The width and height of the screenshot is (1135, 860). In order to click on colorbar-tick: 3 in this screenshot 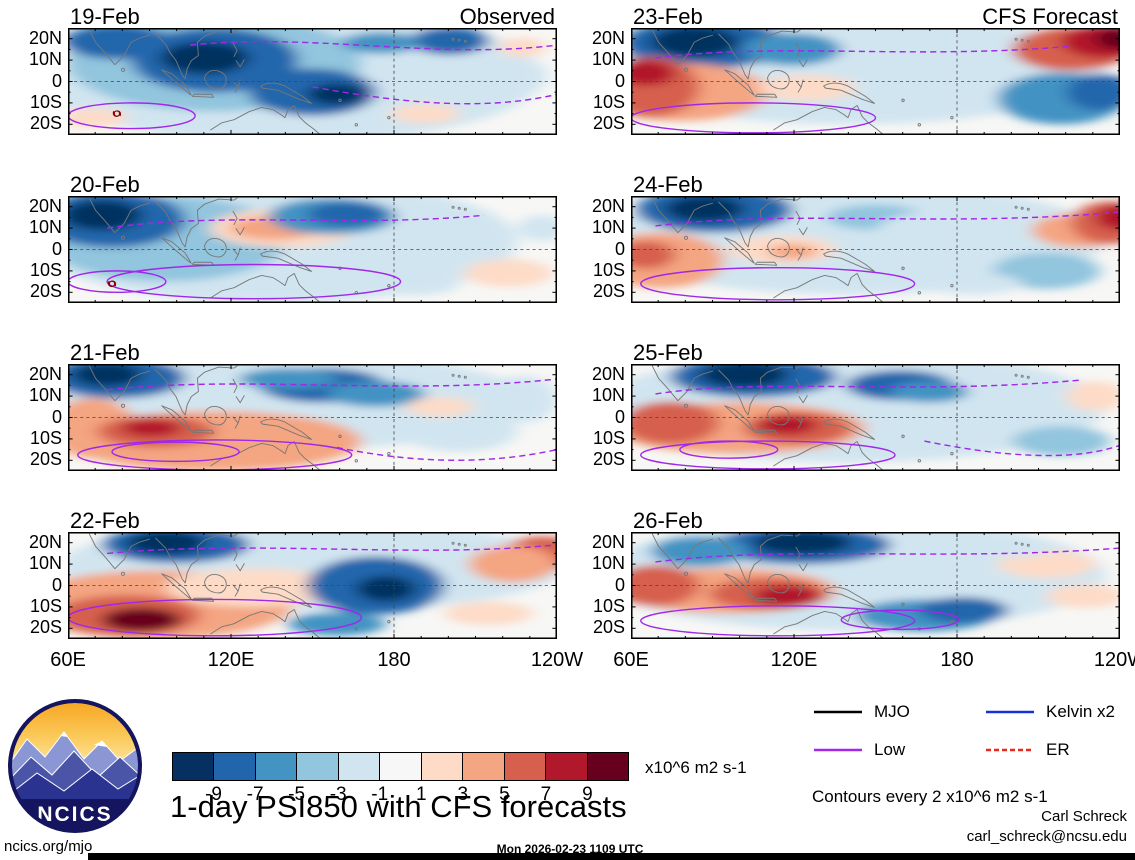, I will do `click(463, 794)`.